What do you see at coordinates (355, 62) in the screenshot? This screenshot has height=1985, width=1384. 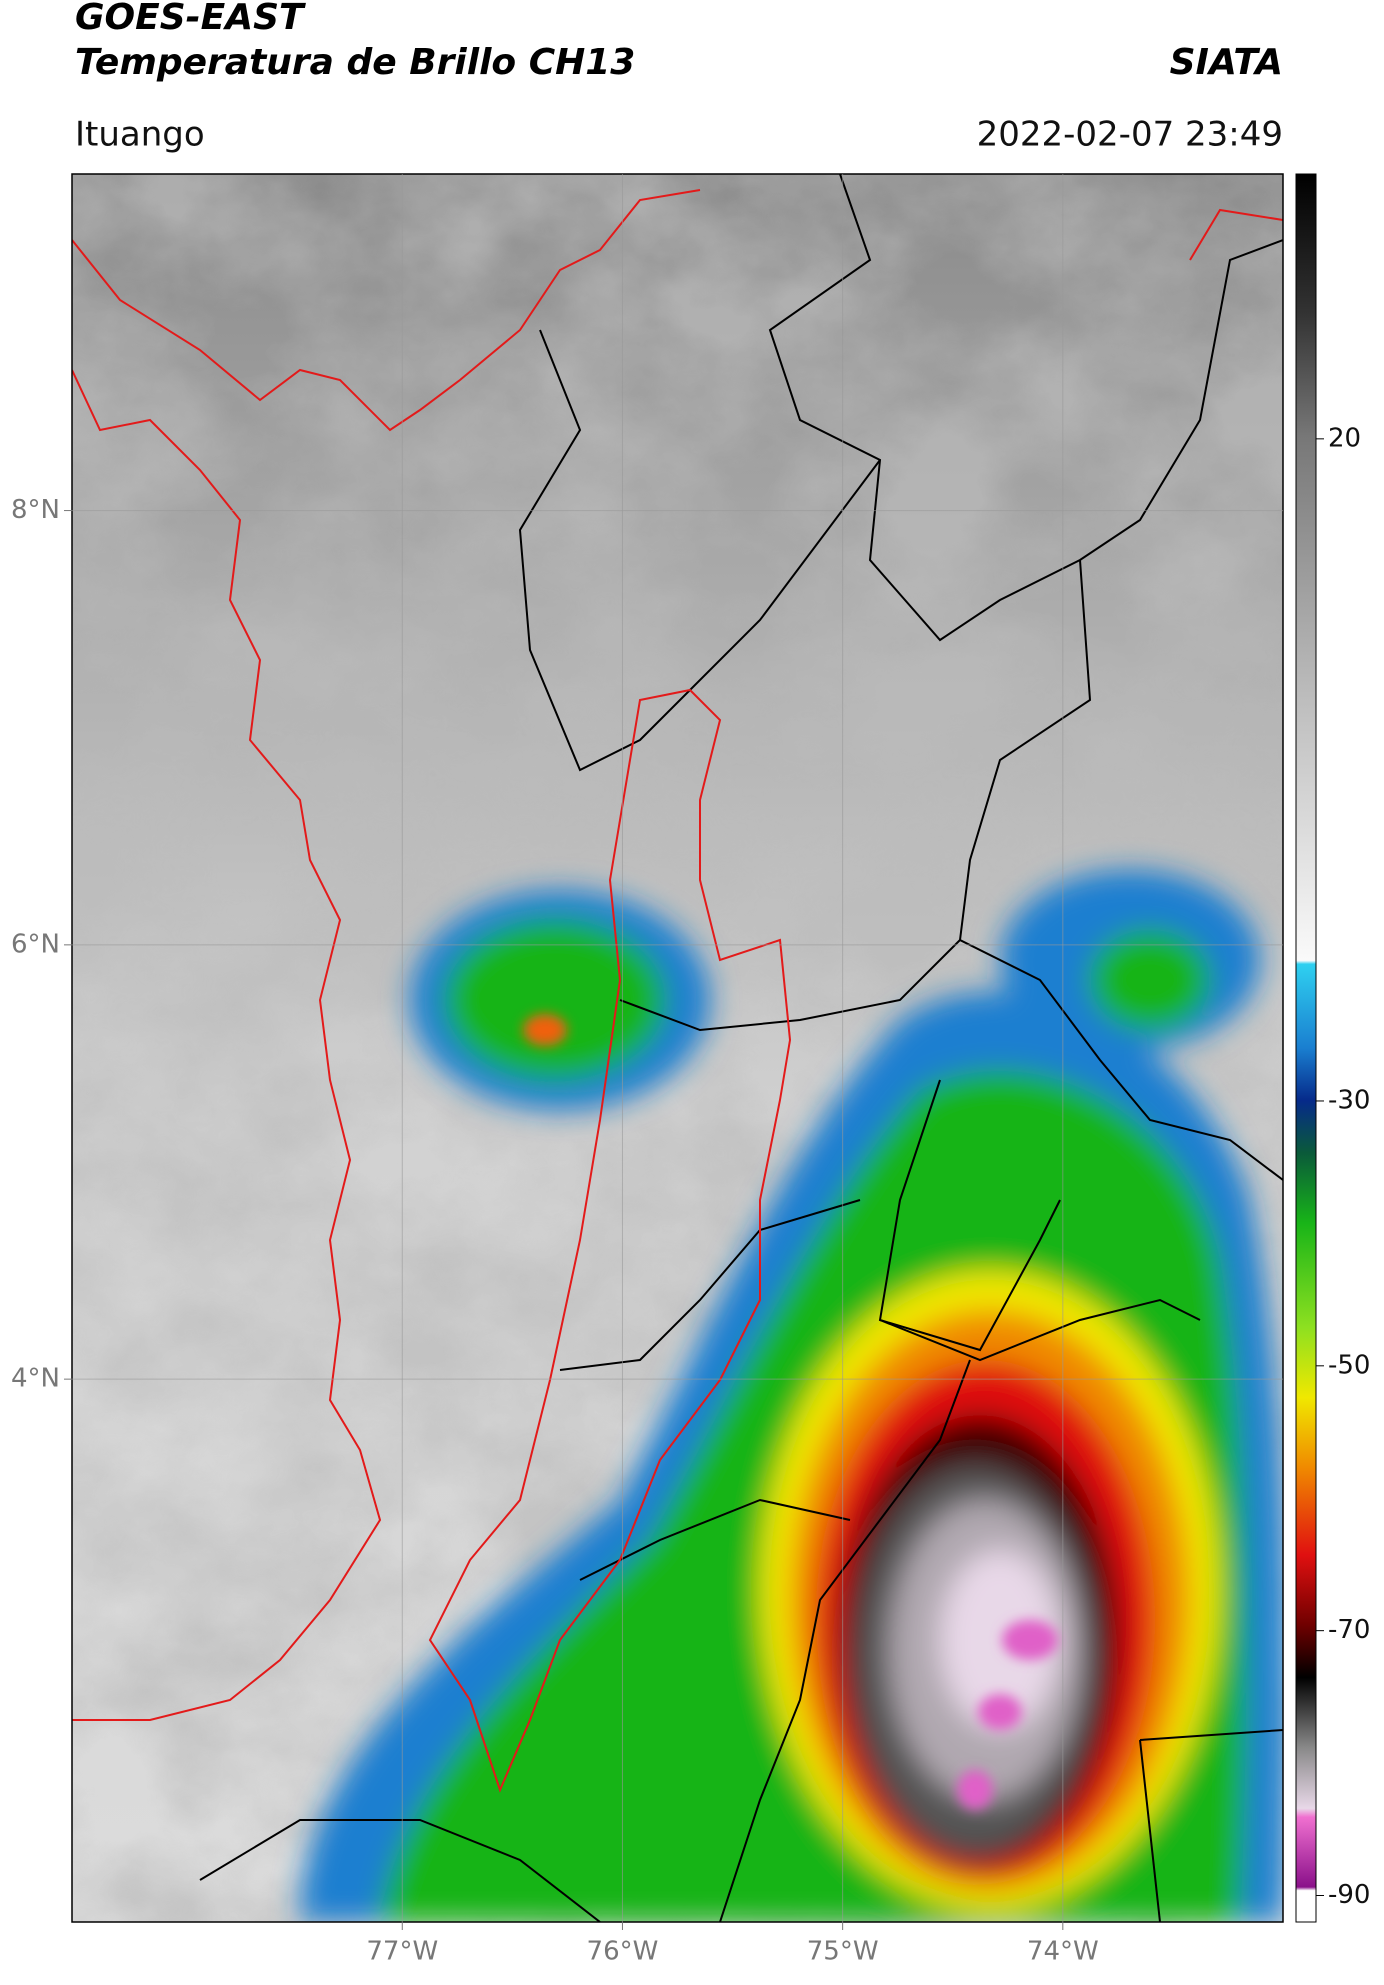 I see `subtitle: Temperatura de Brillo CH13` at bounding box center [355, 62].